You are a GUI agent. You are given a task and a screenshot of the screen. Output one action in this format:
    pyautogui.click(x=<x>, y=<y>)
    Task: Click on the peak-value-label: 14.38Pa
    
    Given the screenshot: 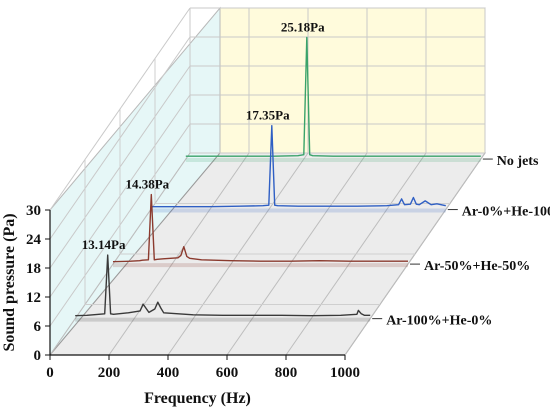 What is the action you would take?
    pyautogui.click(x=147, y=184)
    